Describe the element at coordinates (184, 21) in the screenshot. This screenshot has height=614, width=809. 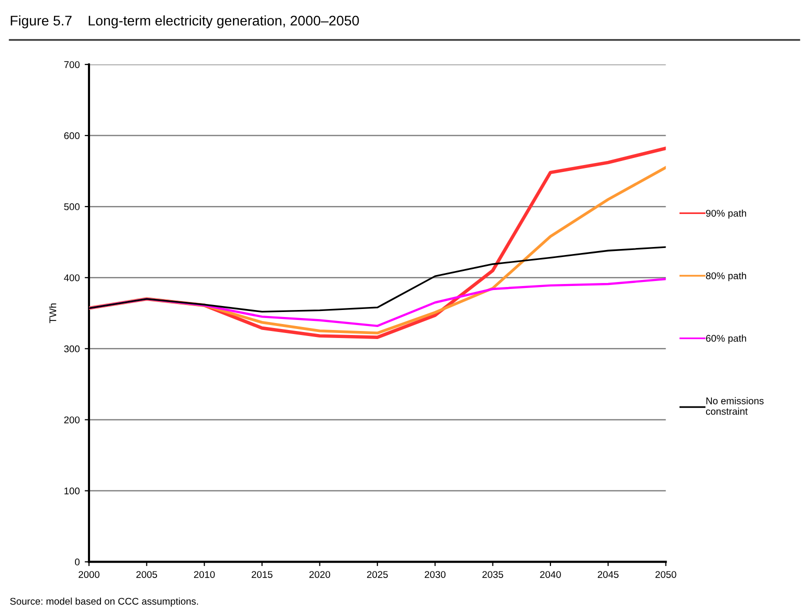
I see `chart-title: Figure 5.7 Long-term electricity generation, 2000–2050` at that location.